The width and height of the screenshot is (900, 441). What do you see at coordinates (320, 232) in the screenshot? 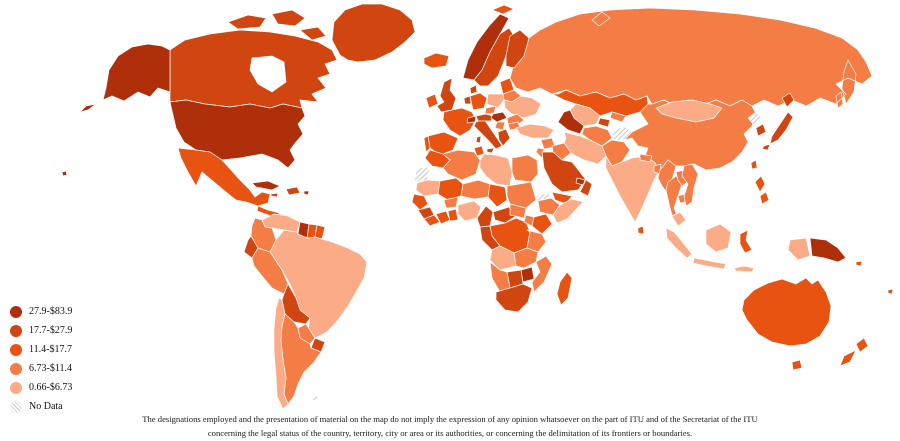
I see `region-french-guiana` at bounding box center [320, 232].